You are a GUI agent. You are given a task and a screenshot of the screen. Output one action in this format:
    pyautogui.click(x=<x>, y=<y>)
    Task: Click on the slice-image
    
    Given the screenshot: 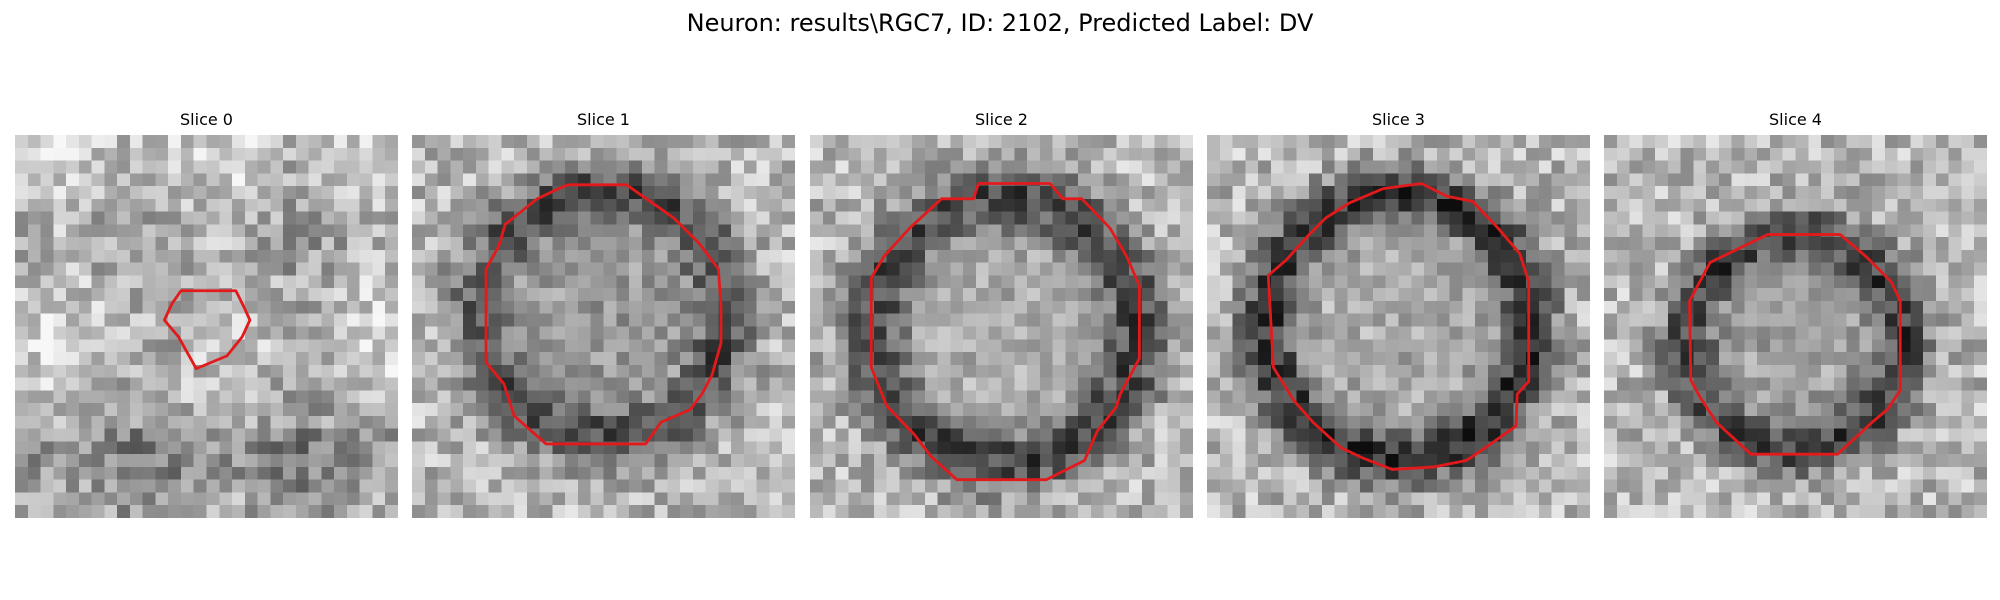 What is the action you would take?
    pyautogui.click(x=1001, y=326)
    